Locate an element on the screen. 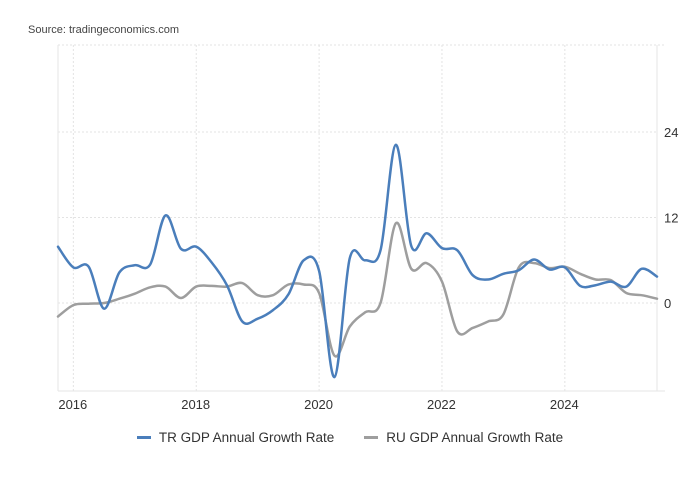 The image size is (700, 478). y-tick-label: 24 is located at coordinates (671, 132).